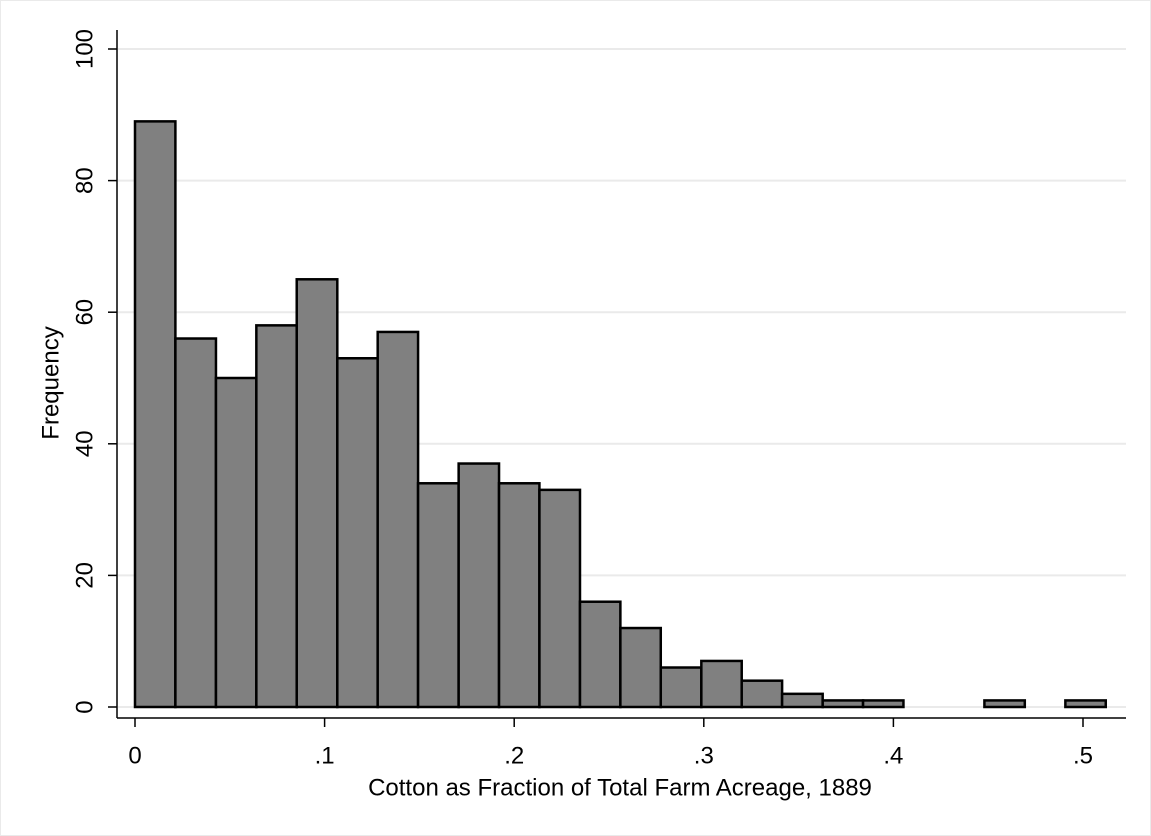 This screenshot has height=836, width=1151. What do you see at coordinates (134, 755) in the screenshot?
I see `x-tick-label: 0` at bounding box center [134, 755].